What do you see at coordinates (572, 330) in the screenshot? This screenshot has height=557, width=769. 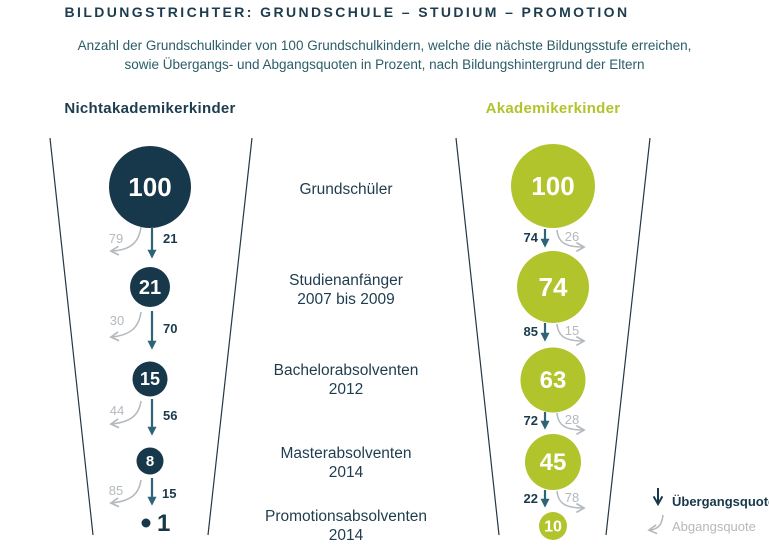 I see `abgangsquote-label: 15` at bounding box center [572, 330].